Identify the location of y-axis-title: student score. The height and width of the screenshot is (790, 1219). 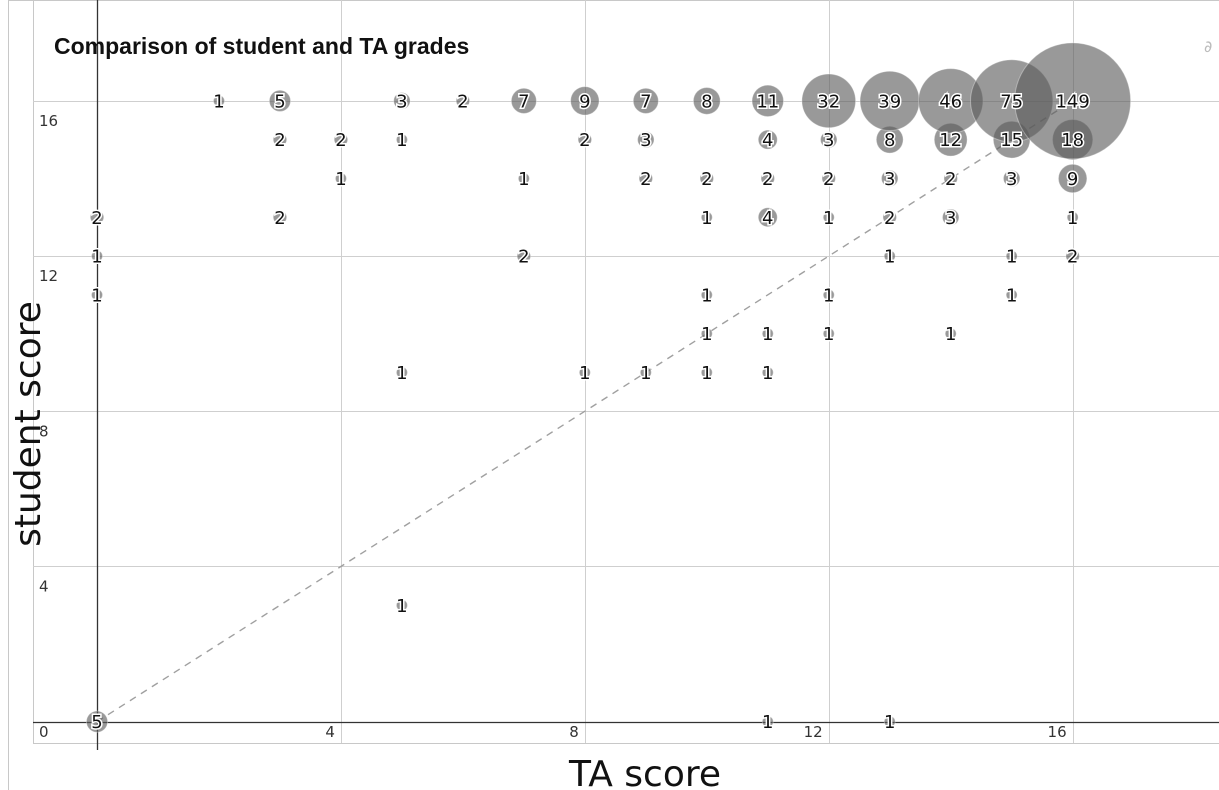
(28, 424).